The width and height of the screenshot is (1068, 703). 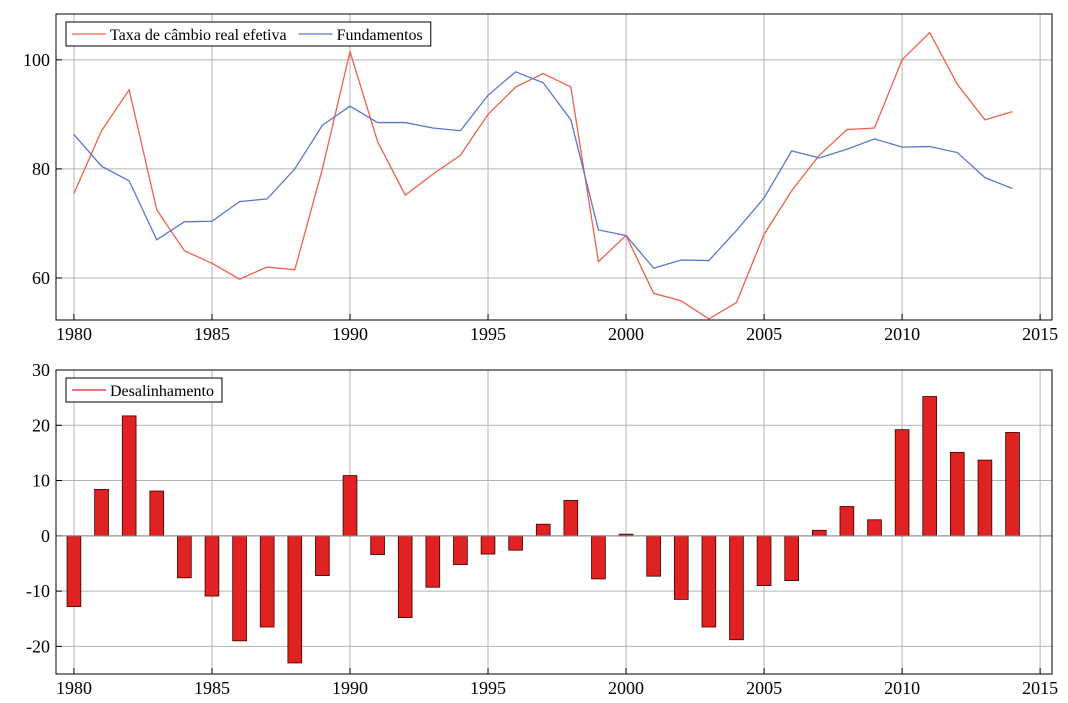 What do you see at coordinates (41, 370) in the screenshot?
I see `y-tick-label: 30` at bounding box center [41, 370].